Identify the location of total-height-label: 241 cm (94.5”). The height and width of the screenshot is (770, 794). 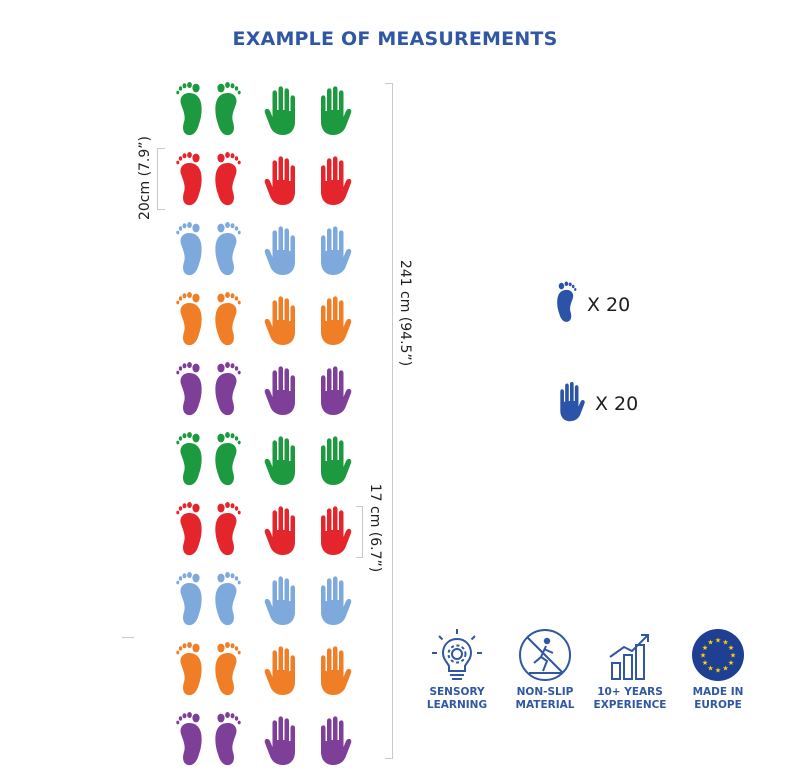
(405, 313).